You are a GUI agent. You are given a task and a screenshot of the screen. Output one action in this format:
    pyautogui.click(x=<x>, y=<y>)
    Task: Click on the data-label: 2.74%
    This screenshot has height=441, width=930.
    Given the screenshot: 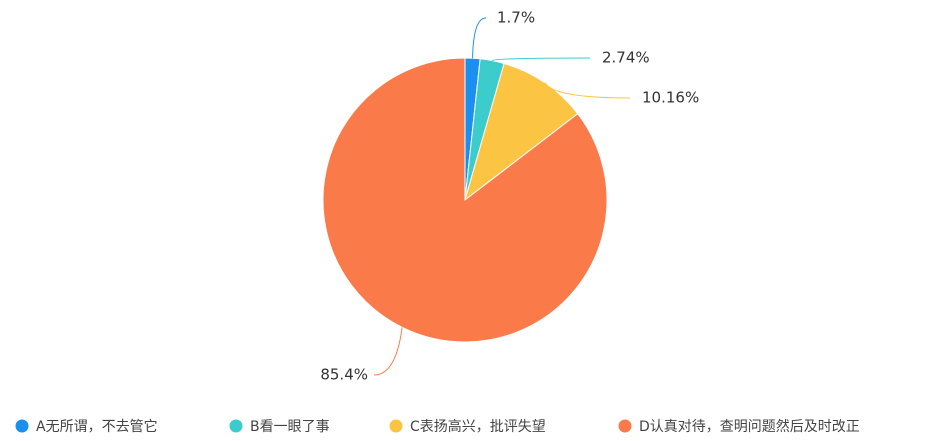 What is the action you would take?
    pyautogui.click(x=626, y=58)
    